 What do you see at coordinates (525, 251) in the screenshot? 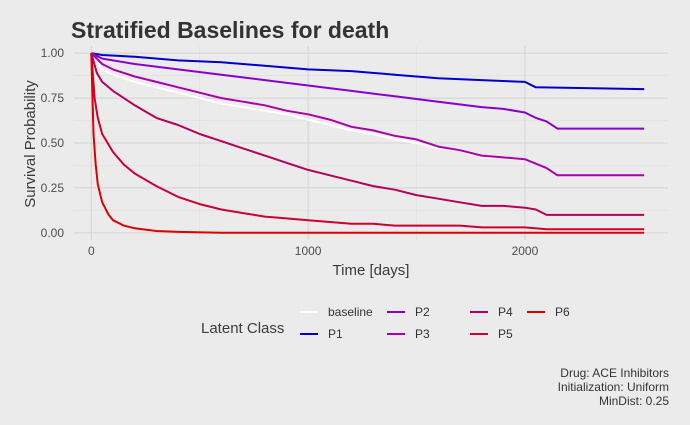
I see `x-tick-label: 2000` at bounding box center [525, 251].